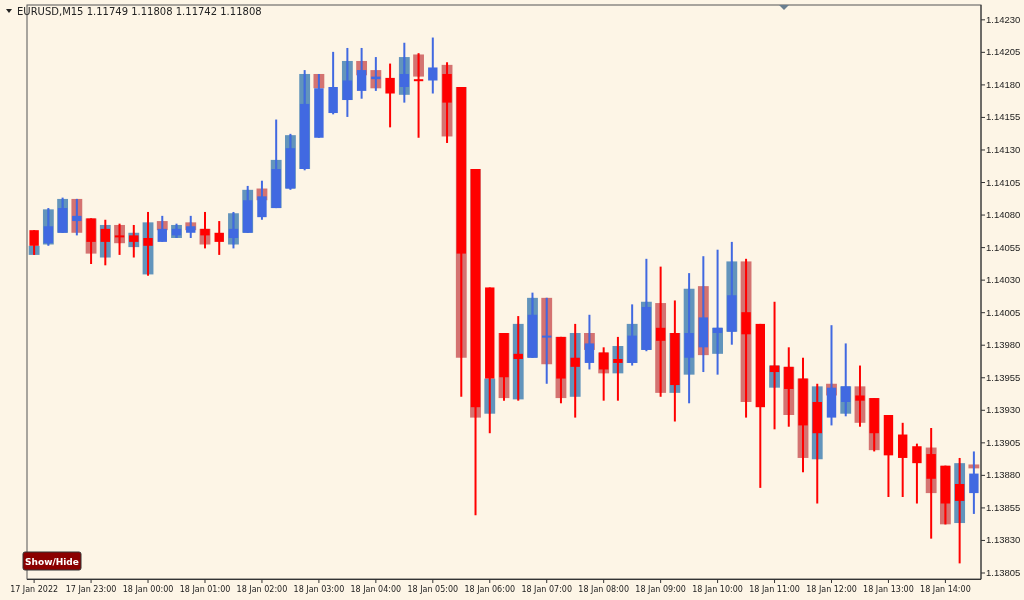  Describe the element at coordinates (945, 589) in the screenshot. I see `x-tick-label: 18 Jan 14:00` at that location.